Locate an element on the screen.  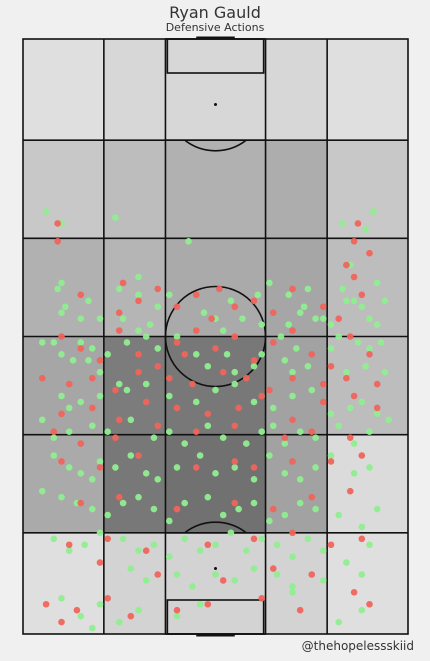
author-credit: @thehopelessskiid is located at coordinates (357, 646).